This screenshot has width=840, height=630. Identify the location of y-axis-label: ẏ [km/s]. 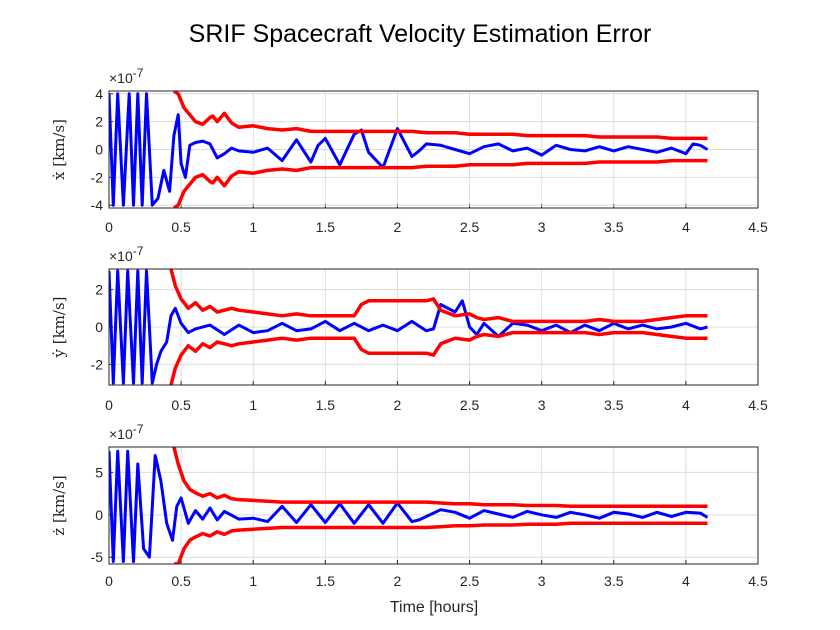
(59, 327).